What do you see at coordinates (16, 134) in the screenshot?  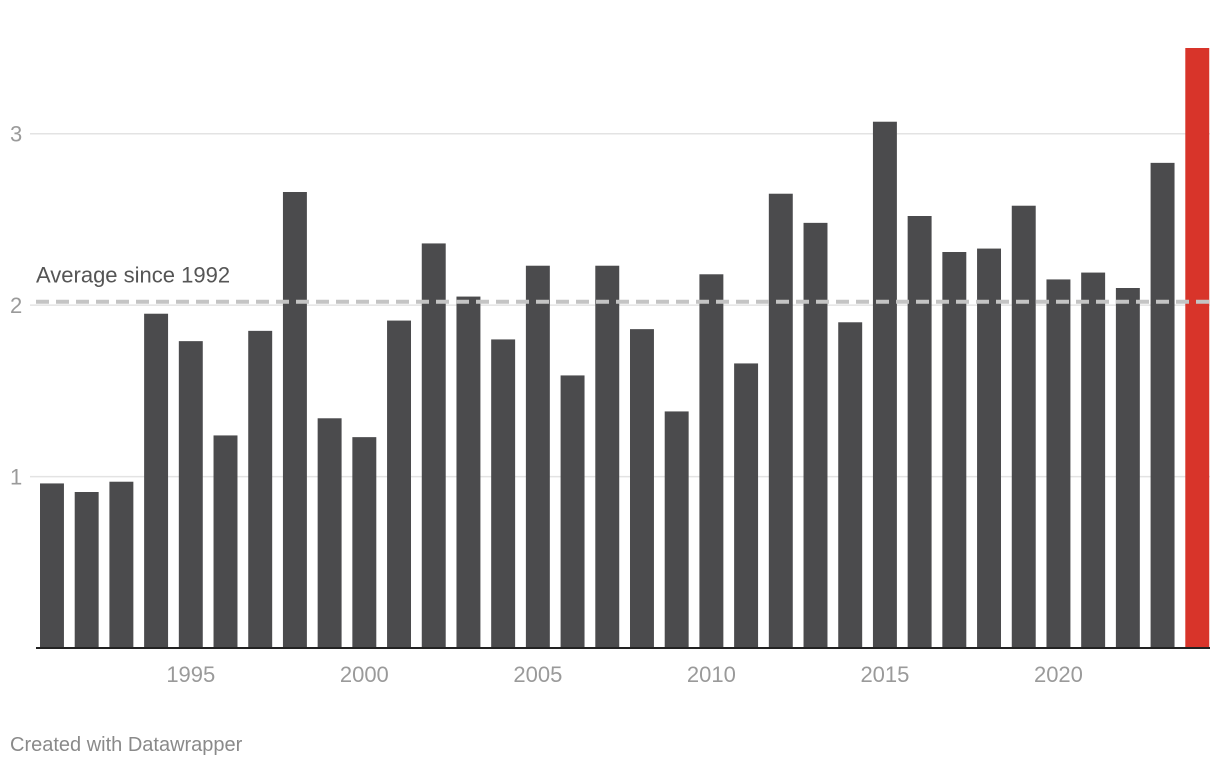 I see `y-tick-label-3: 3` at bounding box center [16, 134].